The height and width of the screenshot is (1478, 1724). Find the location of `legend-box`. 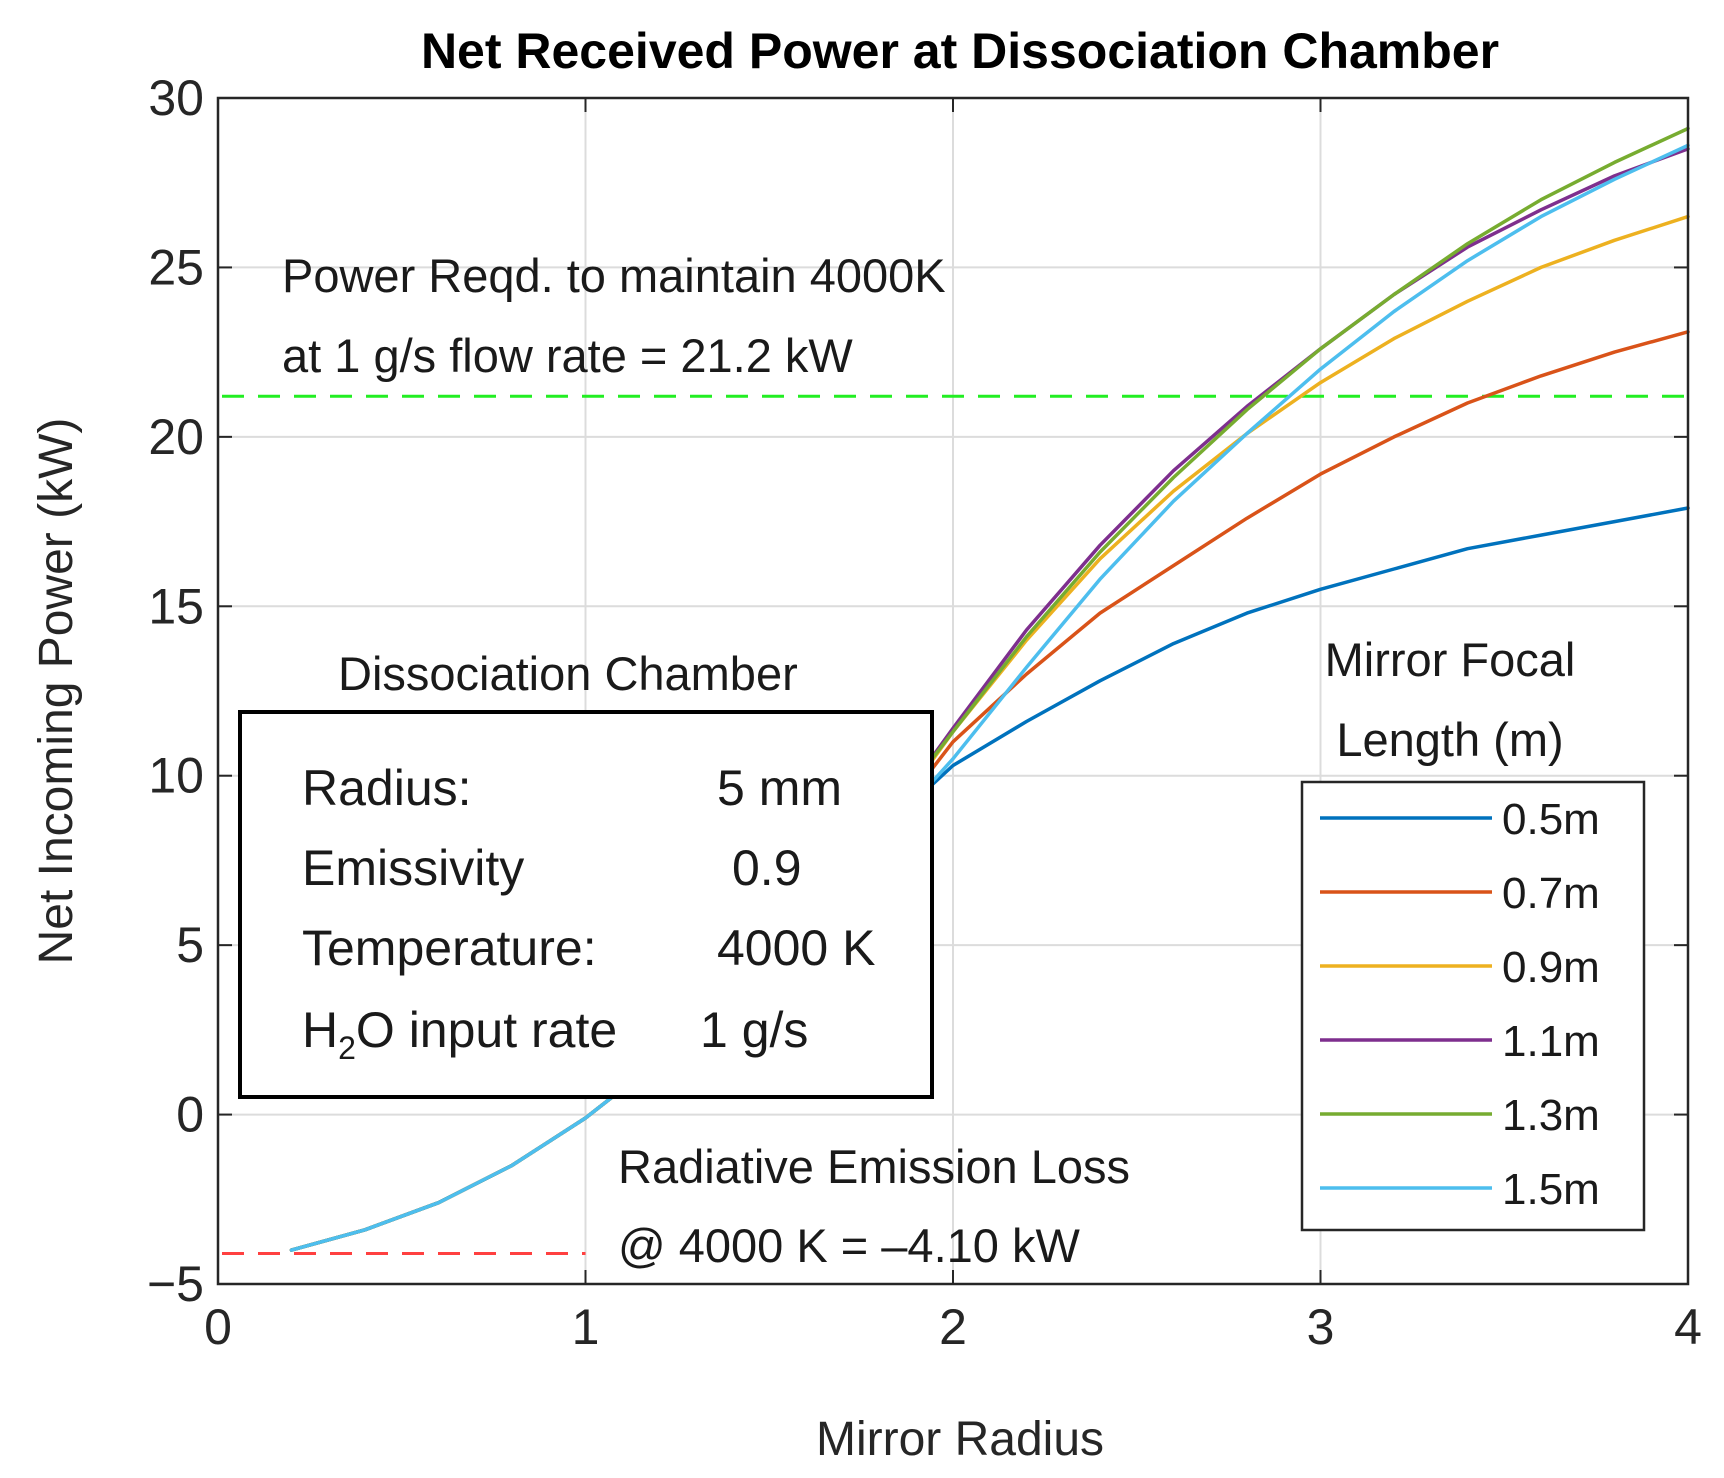

legend-box is located at coordinates (1473, 1006).